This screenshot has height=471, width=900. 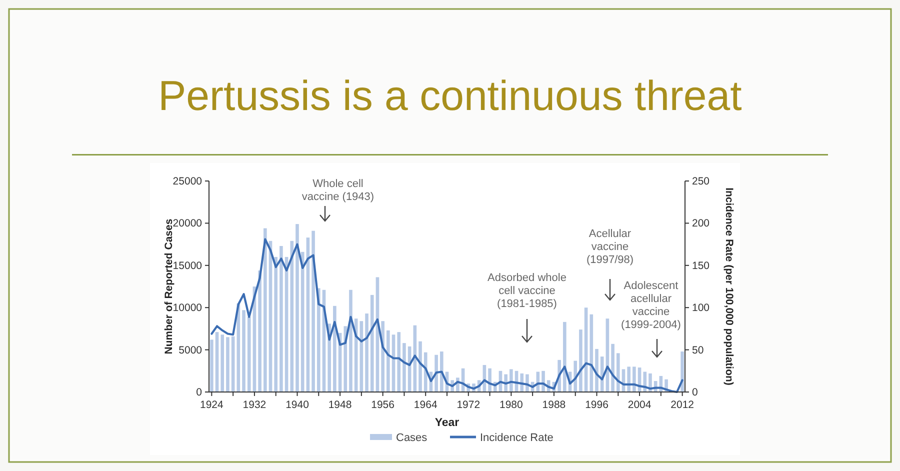 I want to click on x-tick-label: 1924, so click(x=212, y=405).